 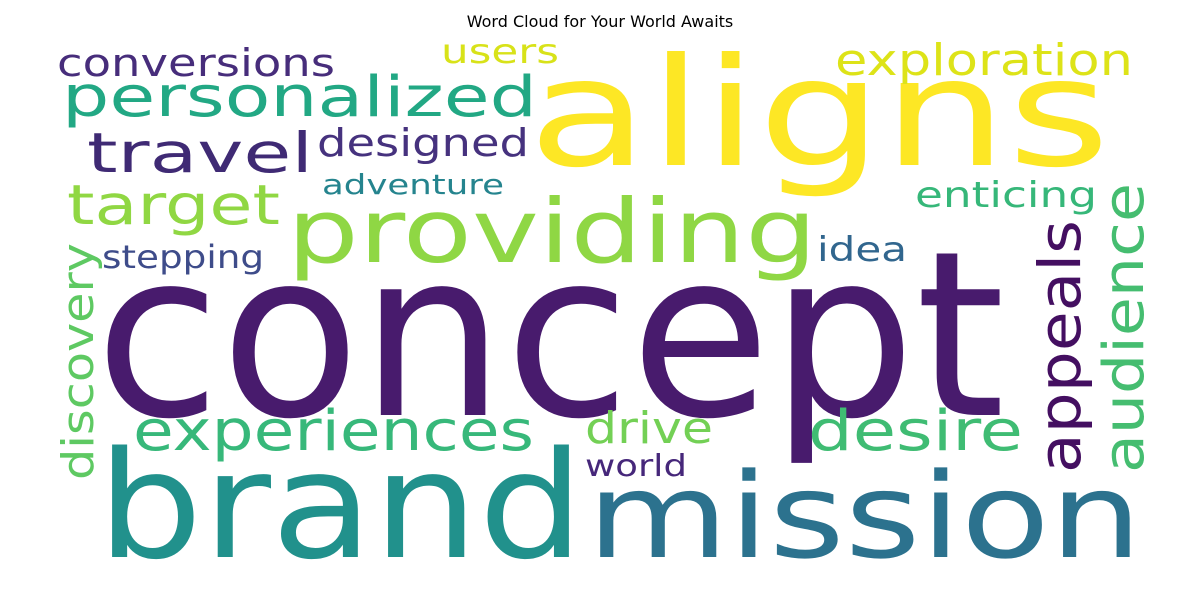 What do you see at coordinates (915, 431) in the screenshot?
I see `word-desire: desire` at bounding box center [915, 431].